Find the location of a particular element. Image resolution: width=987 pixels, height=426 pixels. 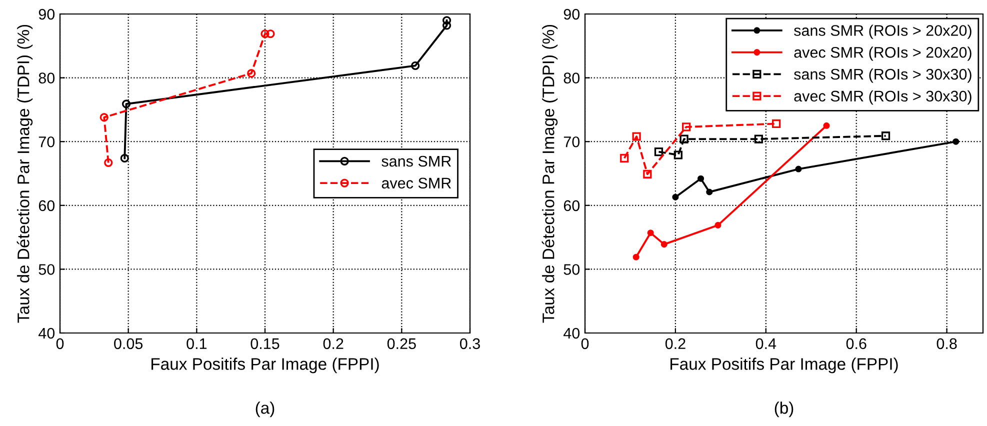

legend-label: sans SMR is located at coordinates (416, 161).